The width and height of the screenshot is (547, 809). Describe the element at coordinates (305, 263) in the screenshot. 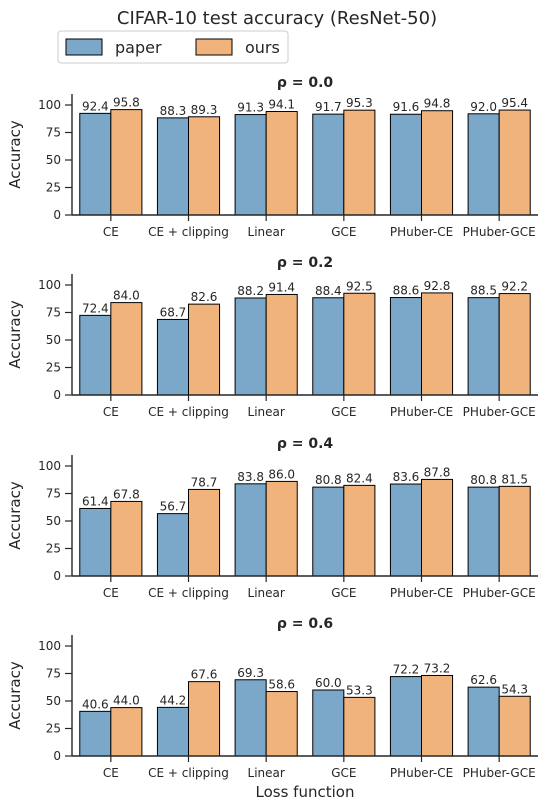

I see `subplot-title: ρ = 0.2` at that location.